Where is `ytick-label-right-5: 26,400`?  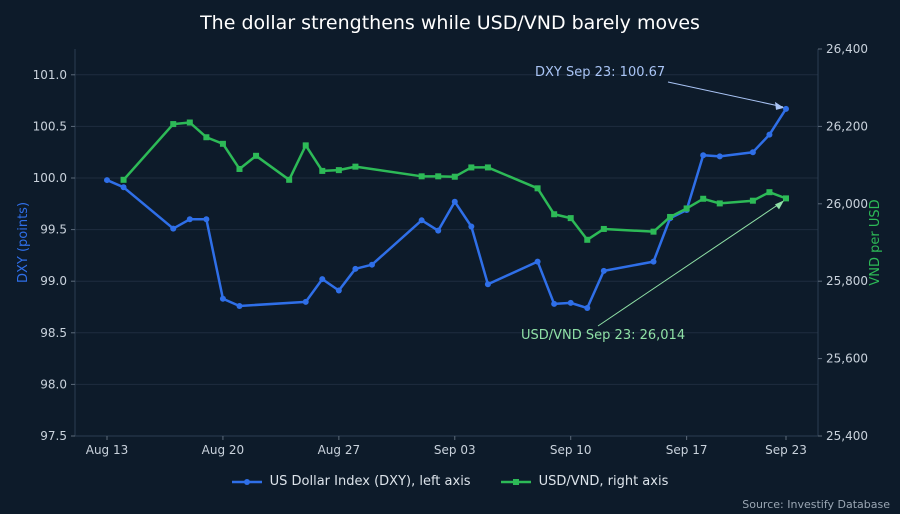 ytick-label-right-5: 26,400 is located at coordinates (847, 49).